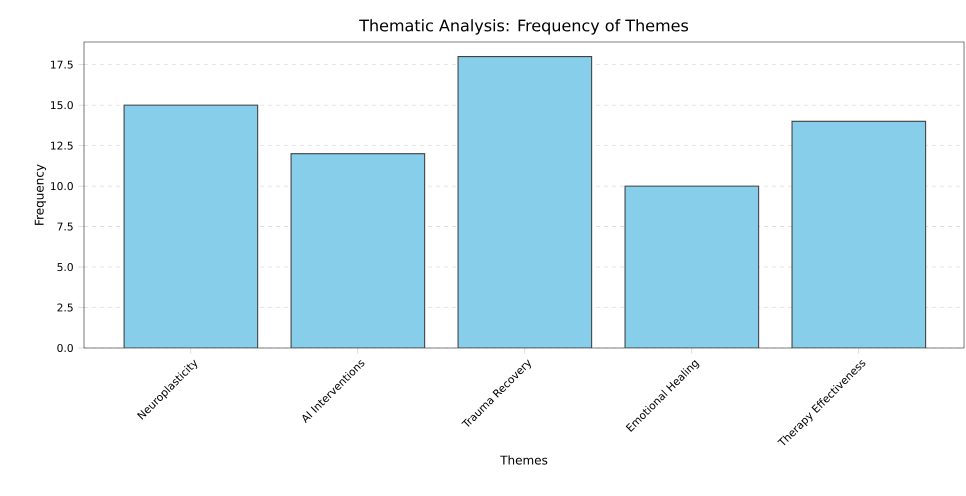 This screenshot has height=496, width=966. Describe the element at coordinates (65, 226) in the screenshot. I see `y-tick-label: 7.5` at that location.